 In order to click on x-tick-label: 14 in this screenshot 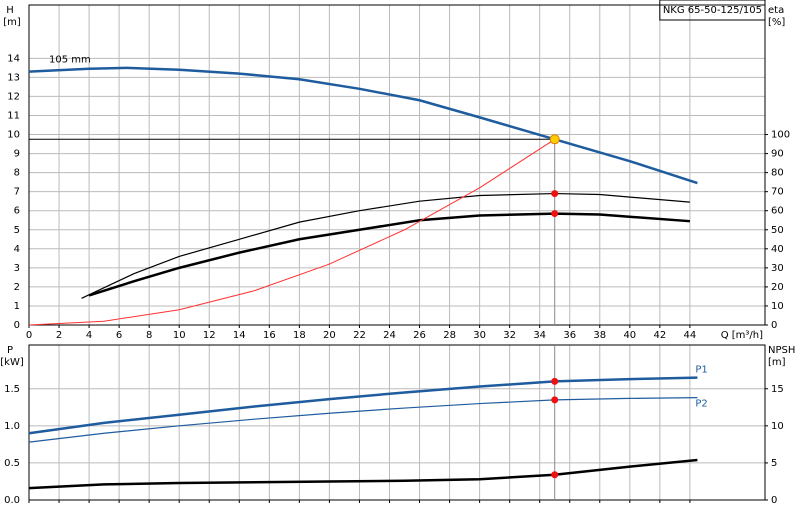, I will do `click(239, 335)`.